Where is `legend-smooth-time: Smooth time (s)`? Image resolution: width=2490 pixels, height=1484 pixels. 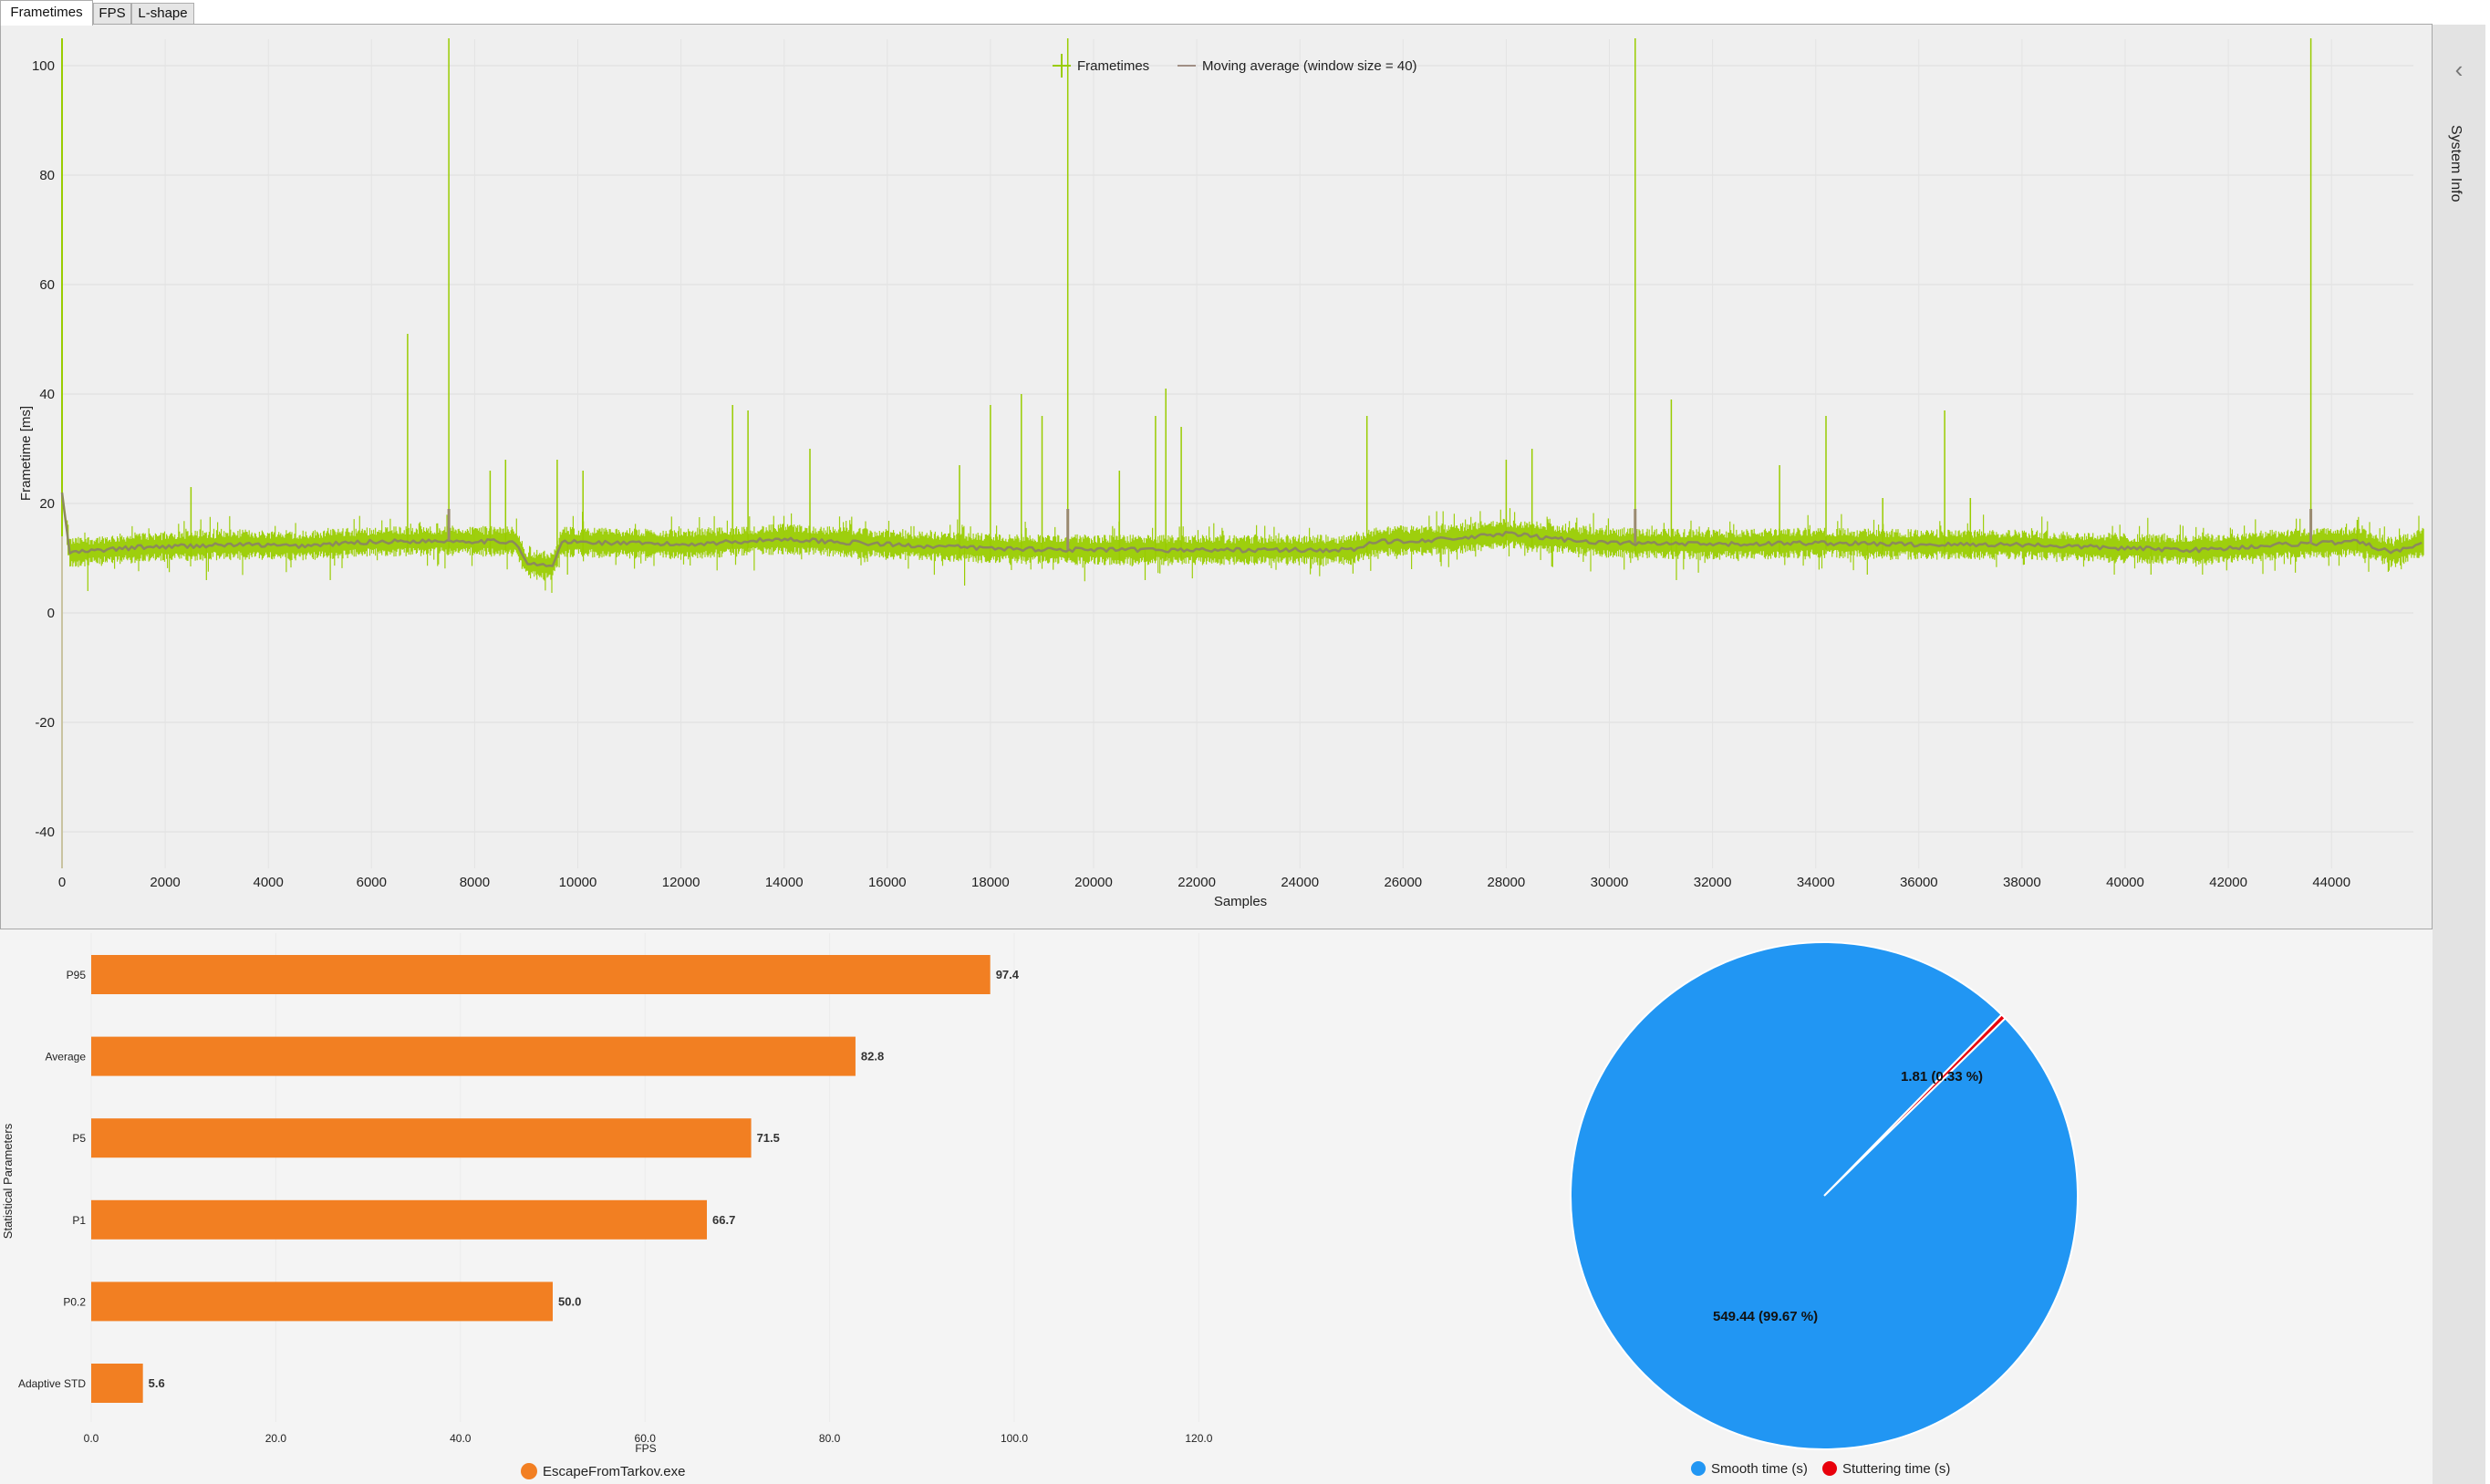
legend-smooth-time: Smooth time (s) is located at coordinates (1760, 1469).